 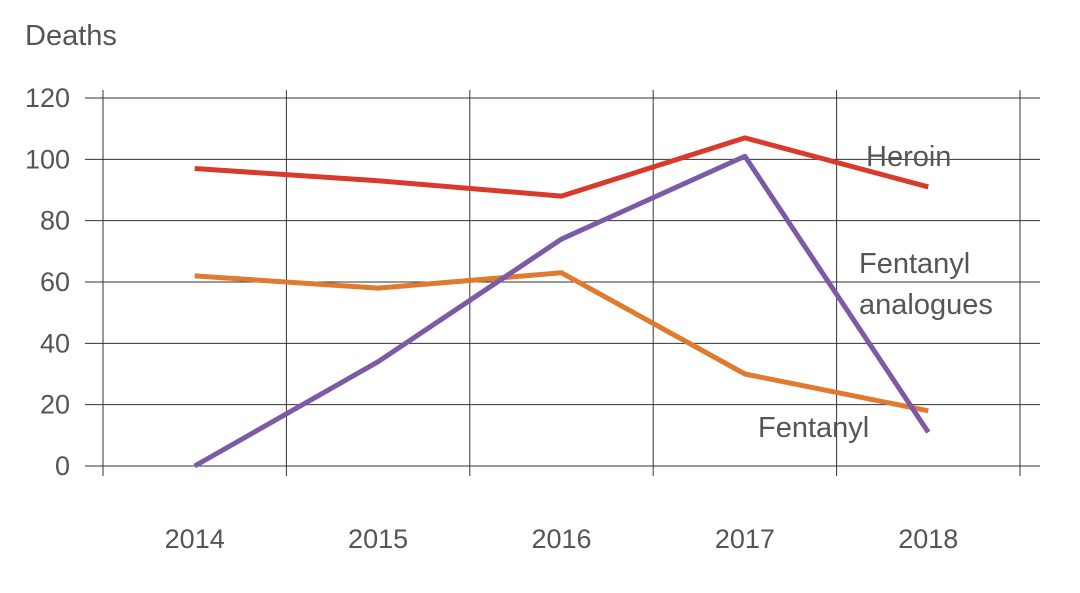 What do you see at coordinates (926, 305) in the screenshot?
I see `series-label-analogues-2: analogues` at bounding box center [926, 305].